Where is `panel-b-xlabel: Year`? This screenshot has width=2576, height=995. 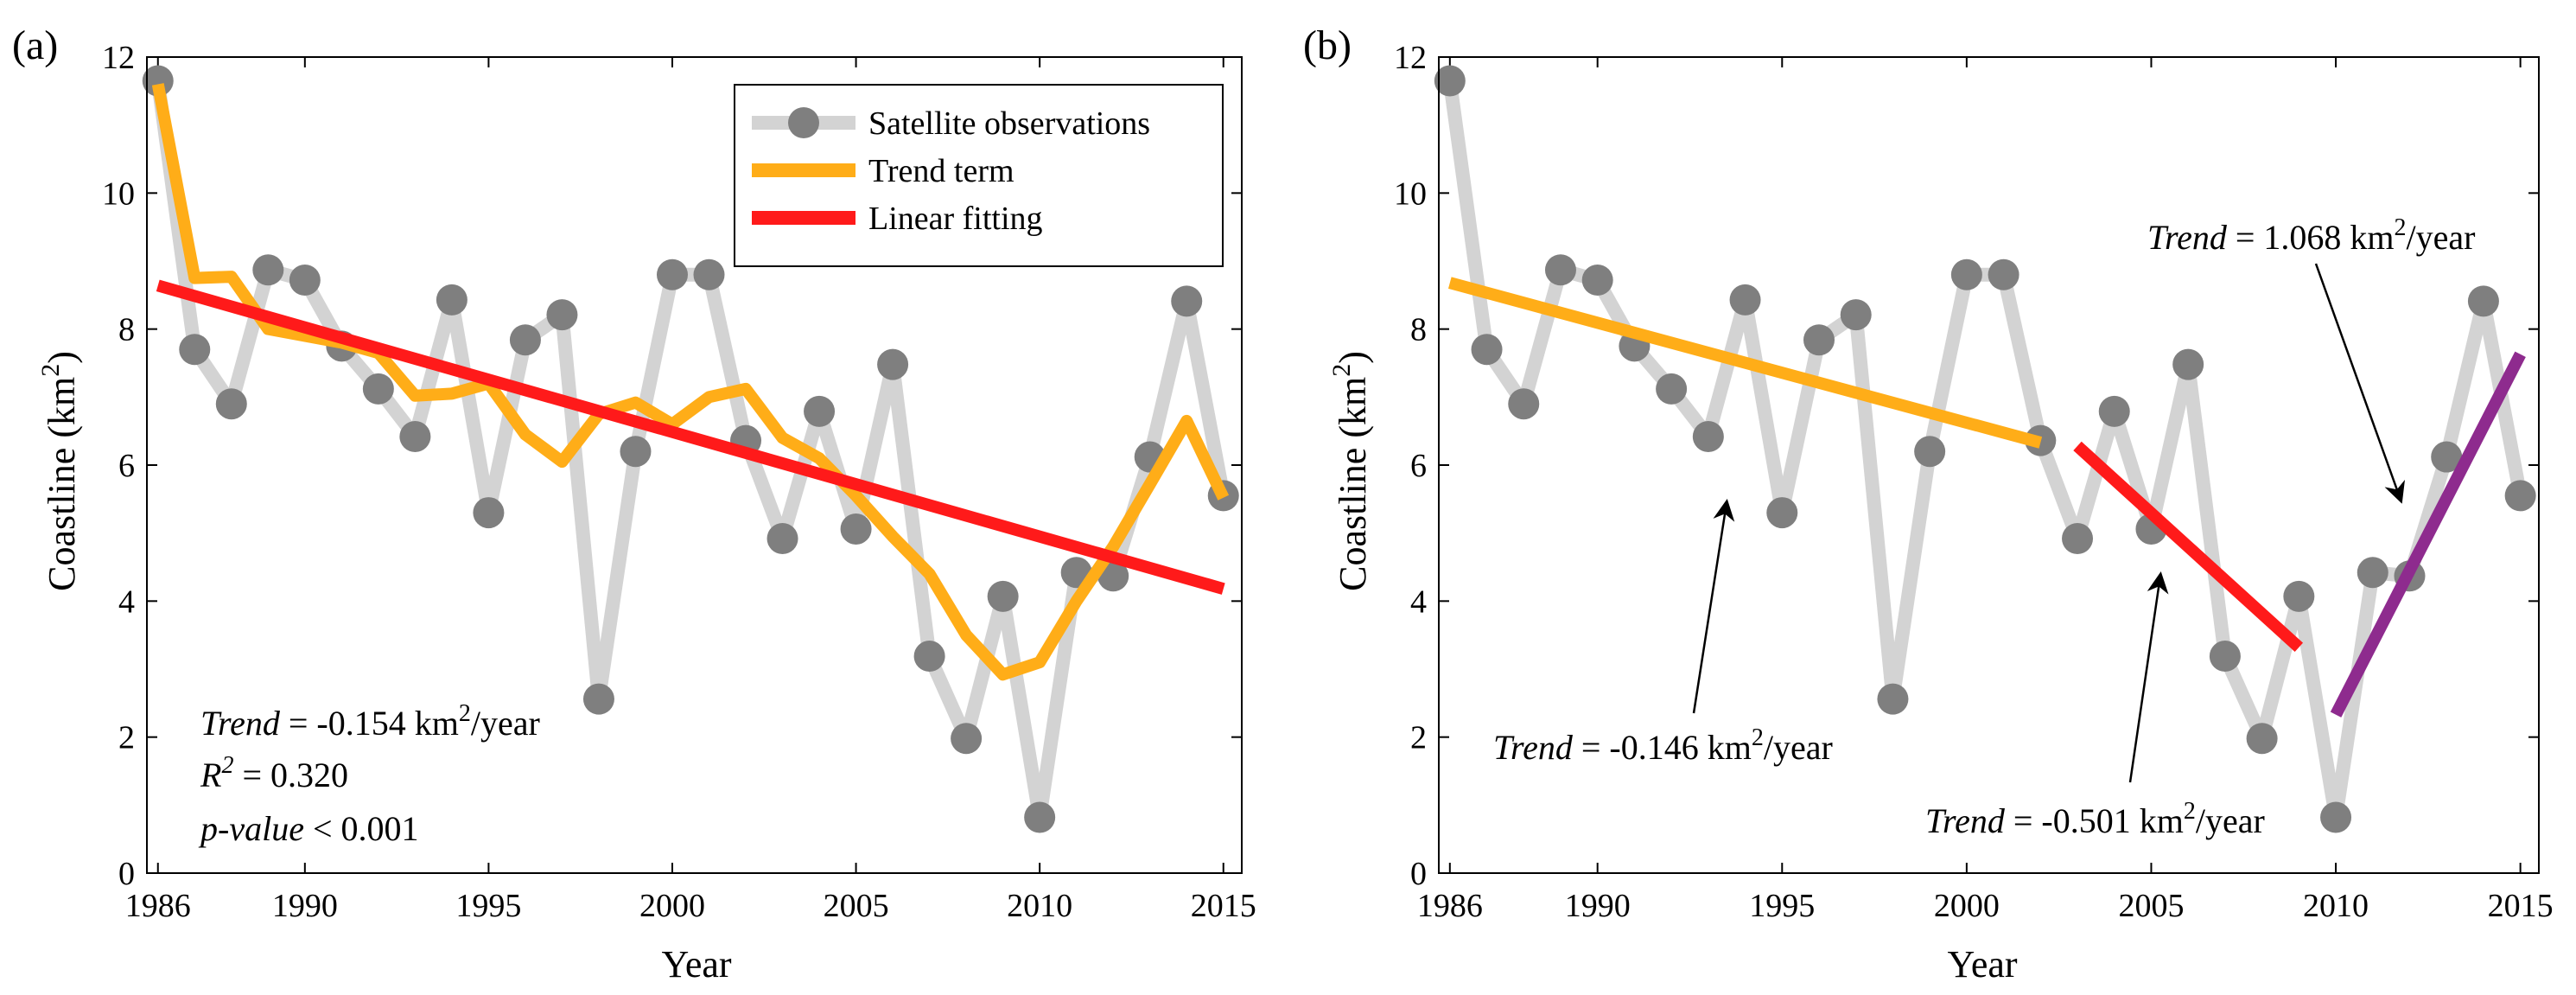 panel-b-xlabel: Year is located at coordinates (1982, 964).